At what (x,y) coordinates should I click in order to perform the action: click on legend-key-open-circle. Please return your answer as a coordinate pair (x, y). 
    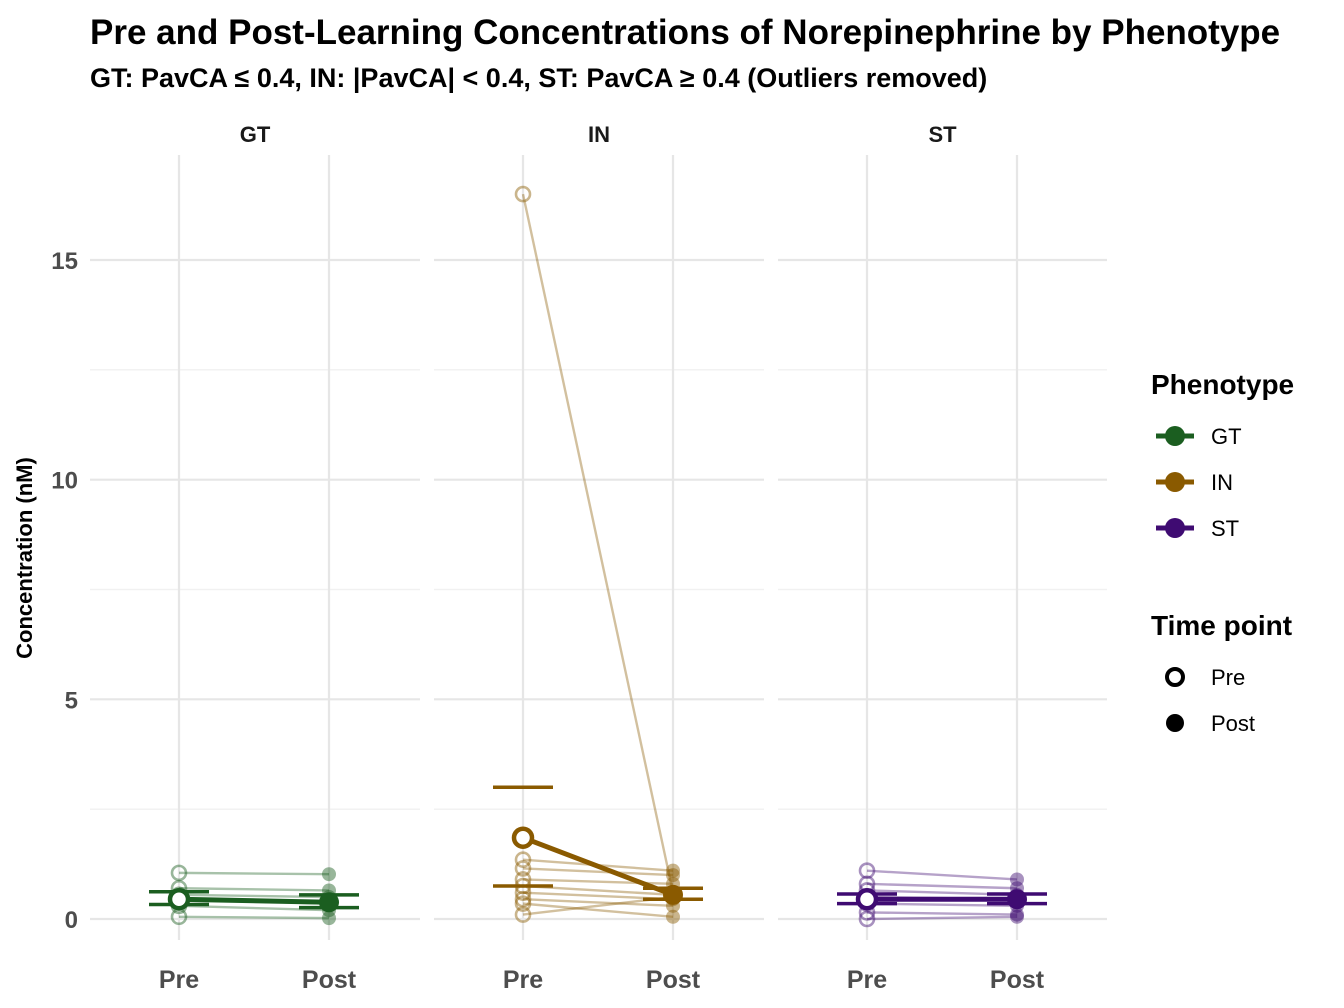
    Looking at the image, I should click on (1175, 677).